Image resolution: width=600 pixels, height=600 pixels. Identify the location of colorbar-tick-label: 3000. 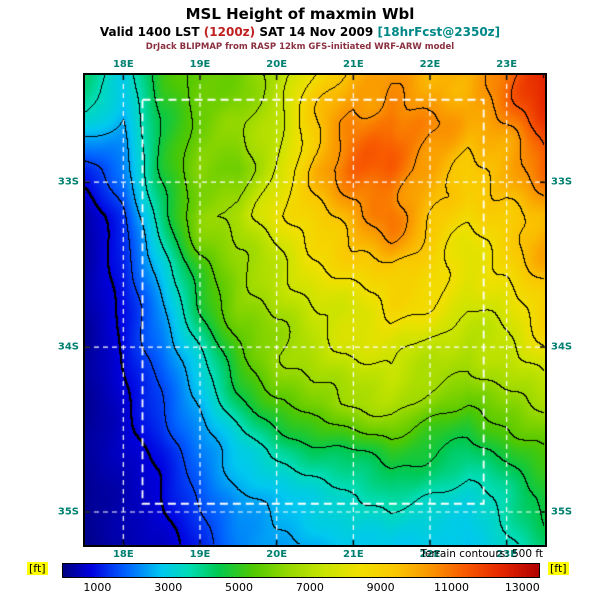
(168, 587).